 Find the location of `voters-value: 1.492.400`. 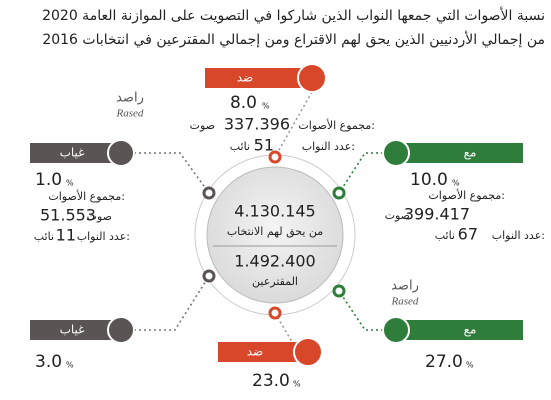

voters-value: 1.492.400 is located at coordinates (274, 261).